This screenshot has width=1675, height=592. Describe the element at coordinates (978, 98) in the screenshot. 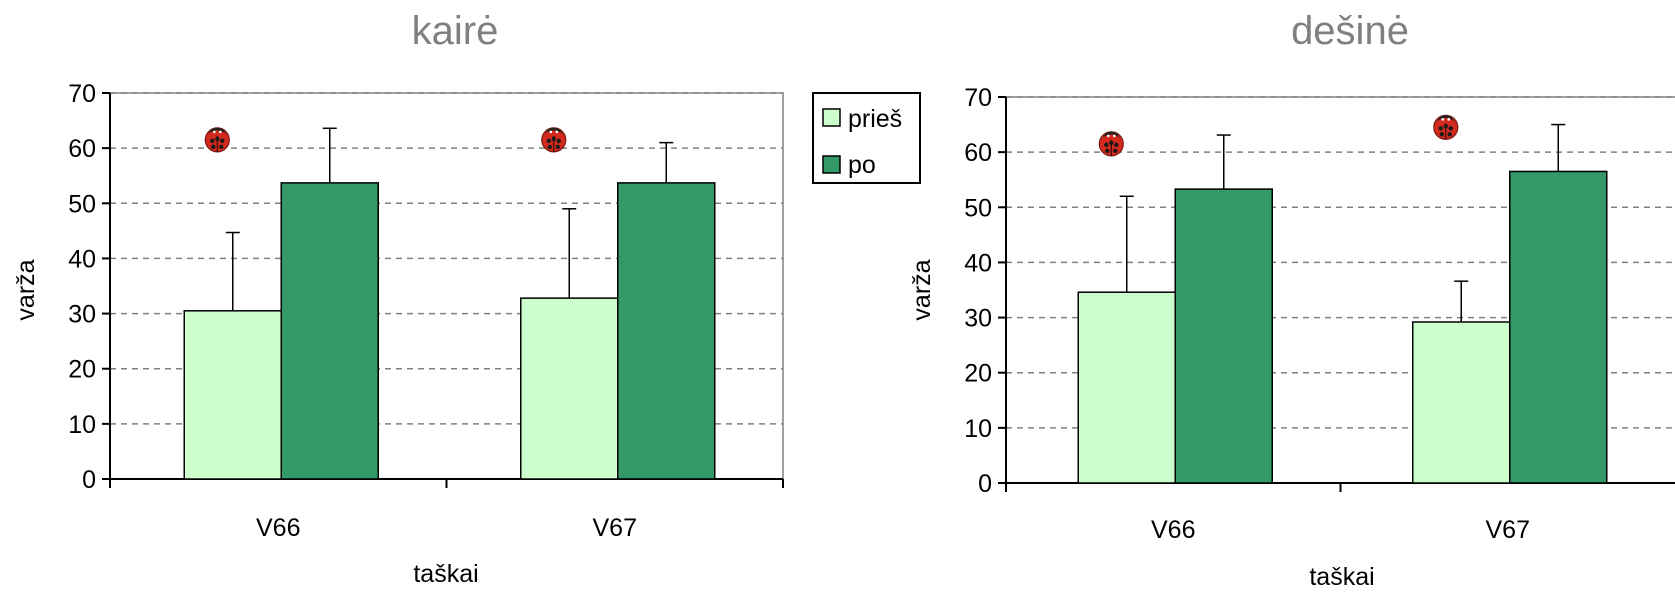

I see `right-y-tick-label: 70` at that location.